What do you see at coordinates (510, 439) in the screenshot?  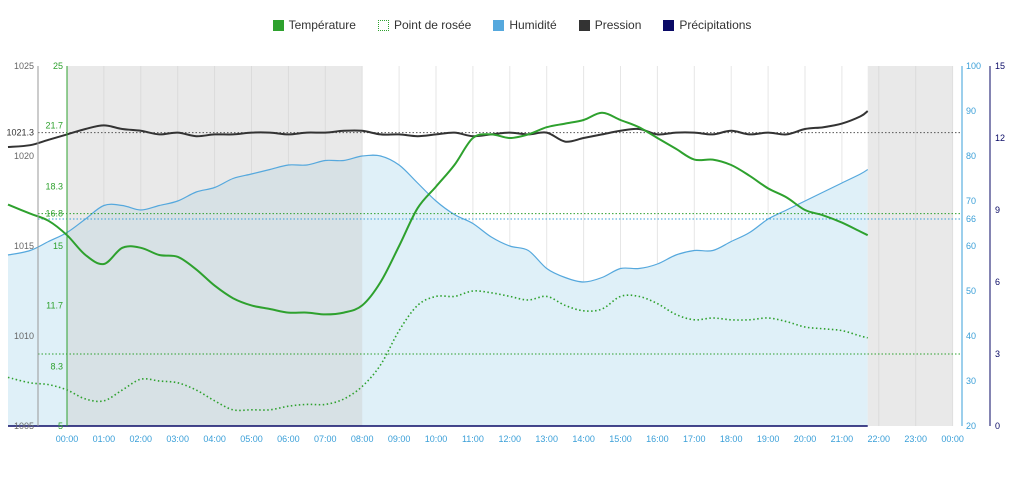 I see `x-tick-label: 12:00` at bounding box center [510, 439].